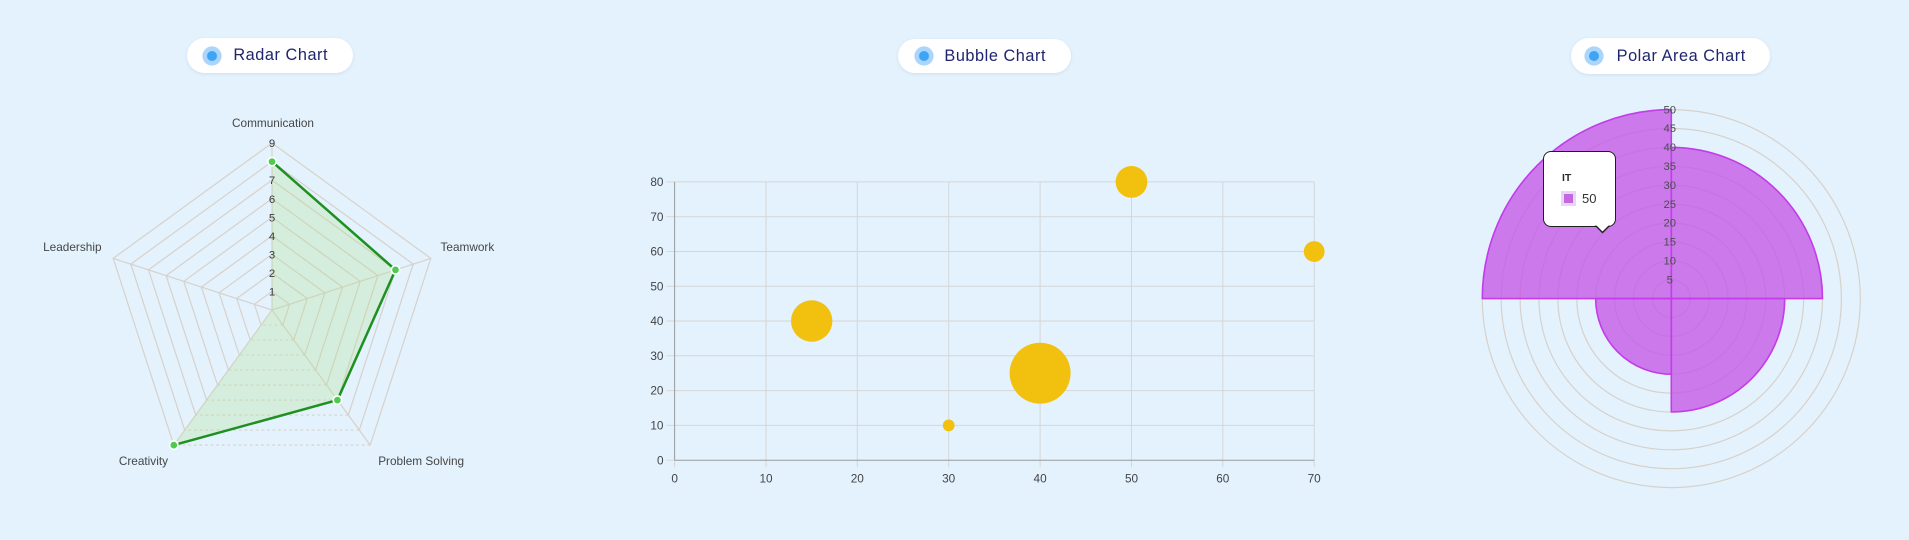 This screenshot has width=1909, height=540. Describe the element at coordinates (1670, 167) in the screenshot. I see `svg-text: 35` at that location.